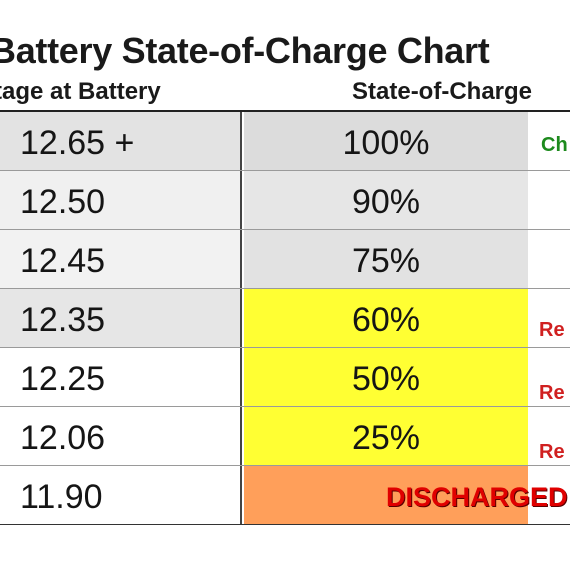 This screenshot has height=563, width=570. I want to click on soc-value: 100%, so click(386, 143).